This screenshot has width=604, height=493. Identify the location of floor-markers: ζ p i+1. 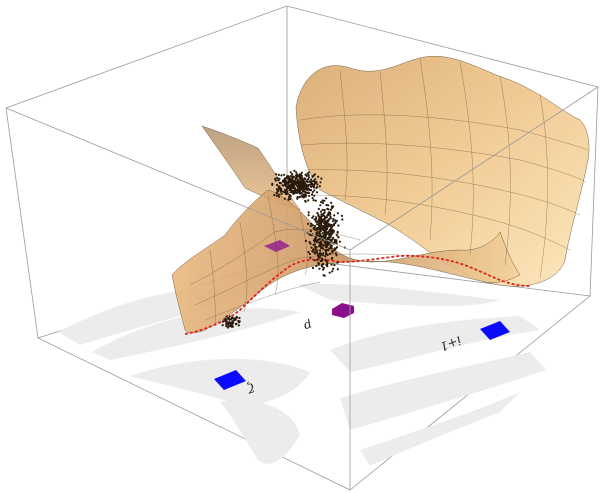
(362, 349).